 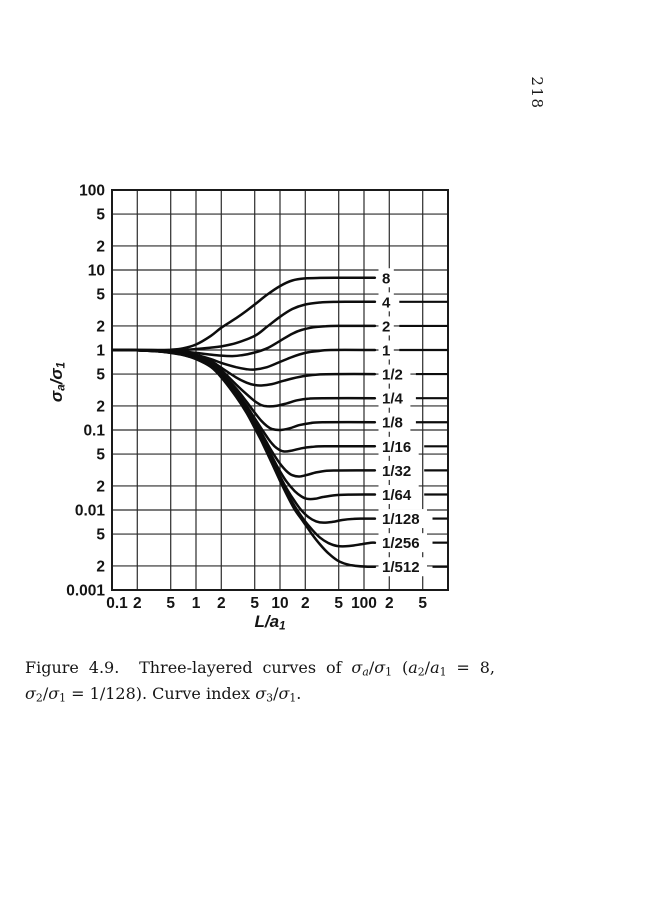 I want to click on caption-line: σ2/σ1 = 1/128). Curve index σ3/σ1., so click(x=260, y=694).